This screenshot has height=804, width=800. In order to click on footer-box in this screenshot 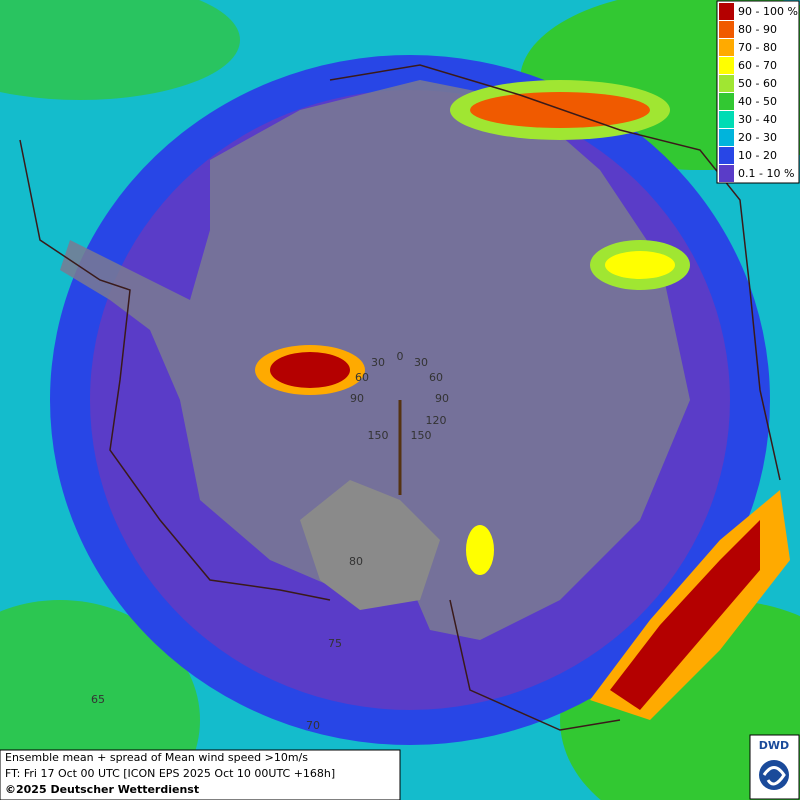, I will do `click(200, 775)`.